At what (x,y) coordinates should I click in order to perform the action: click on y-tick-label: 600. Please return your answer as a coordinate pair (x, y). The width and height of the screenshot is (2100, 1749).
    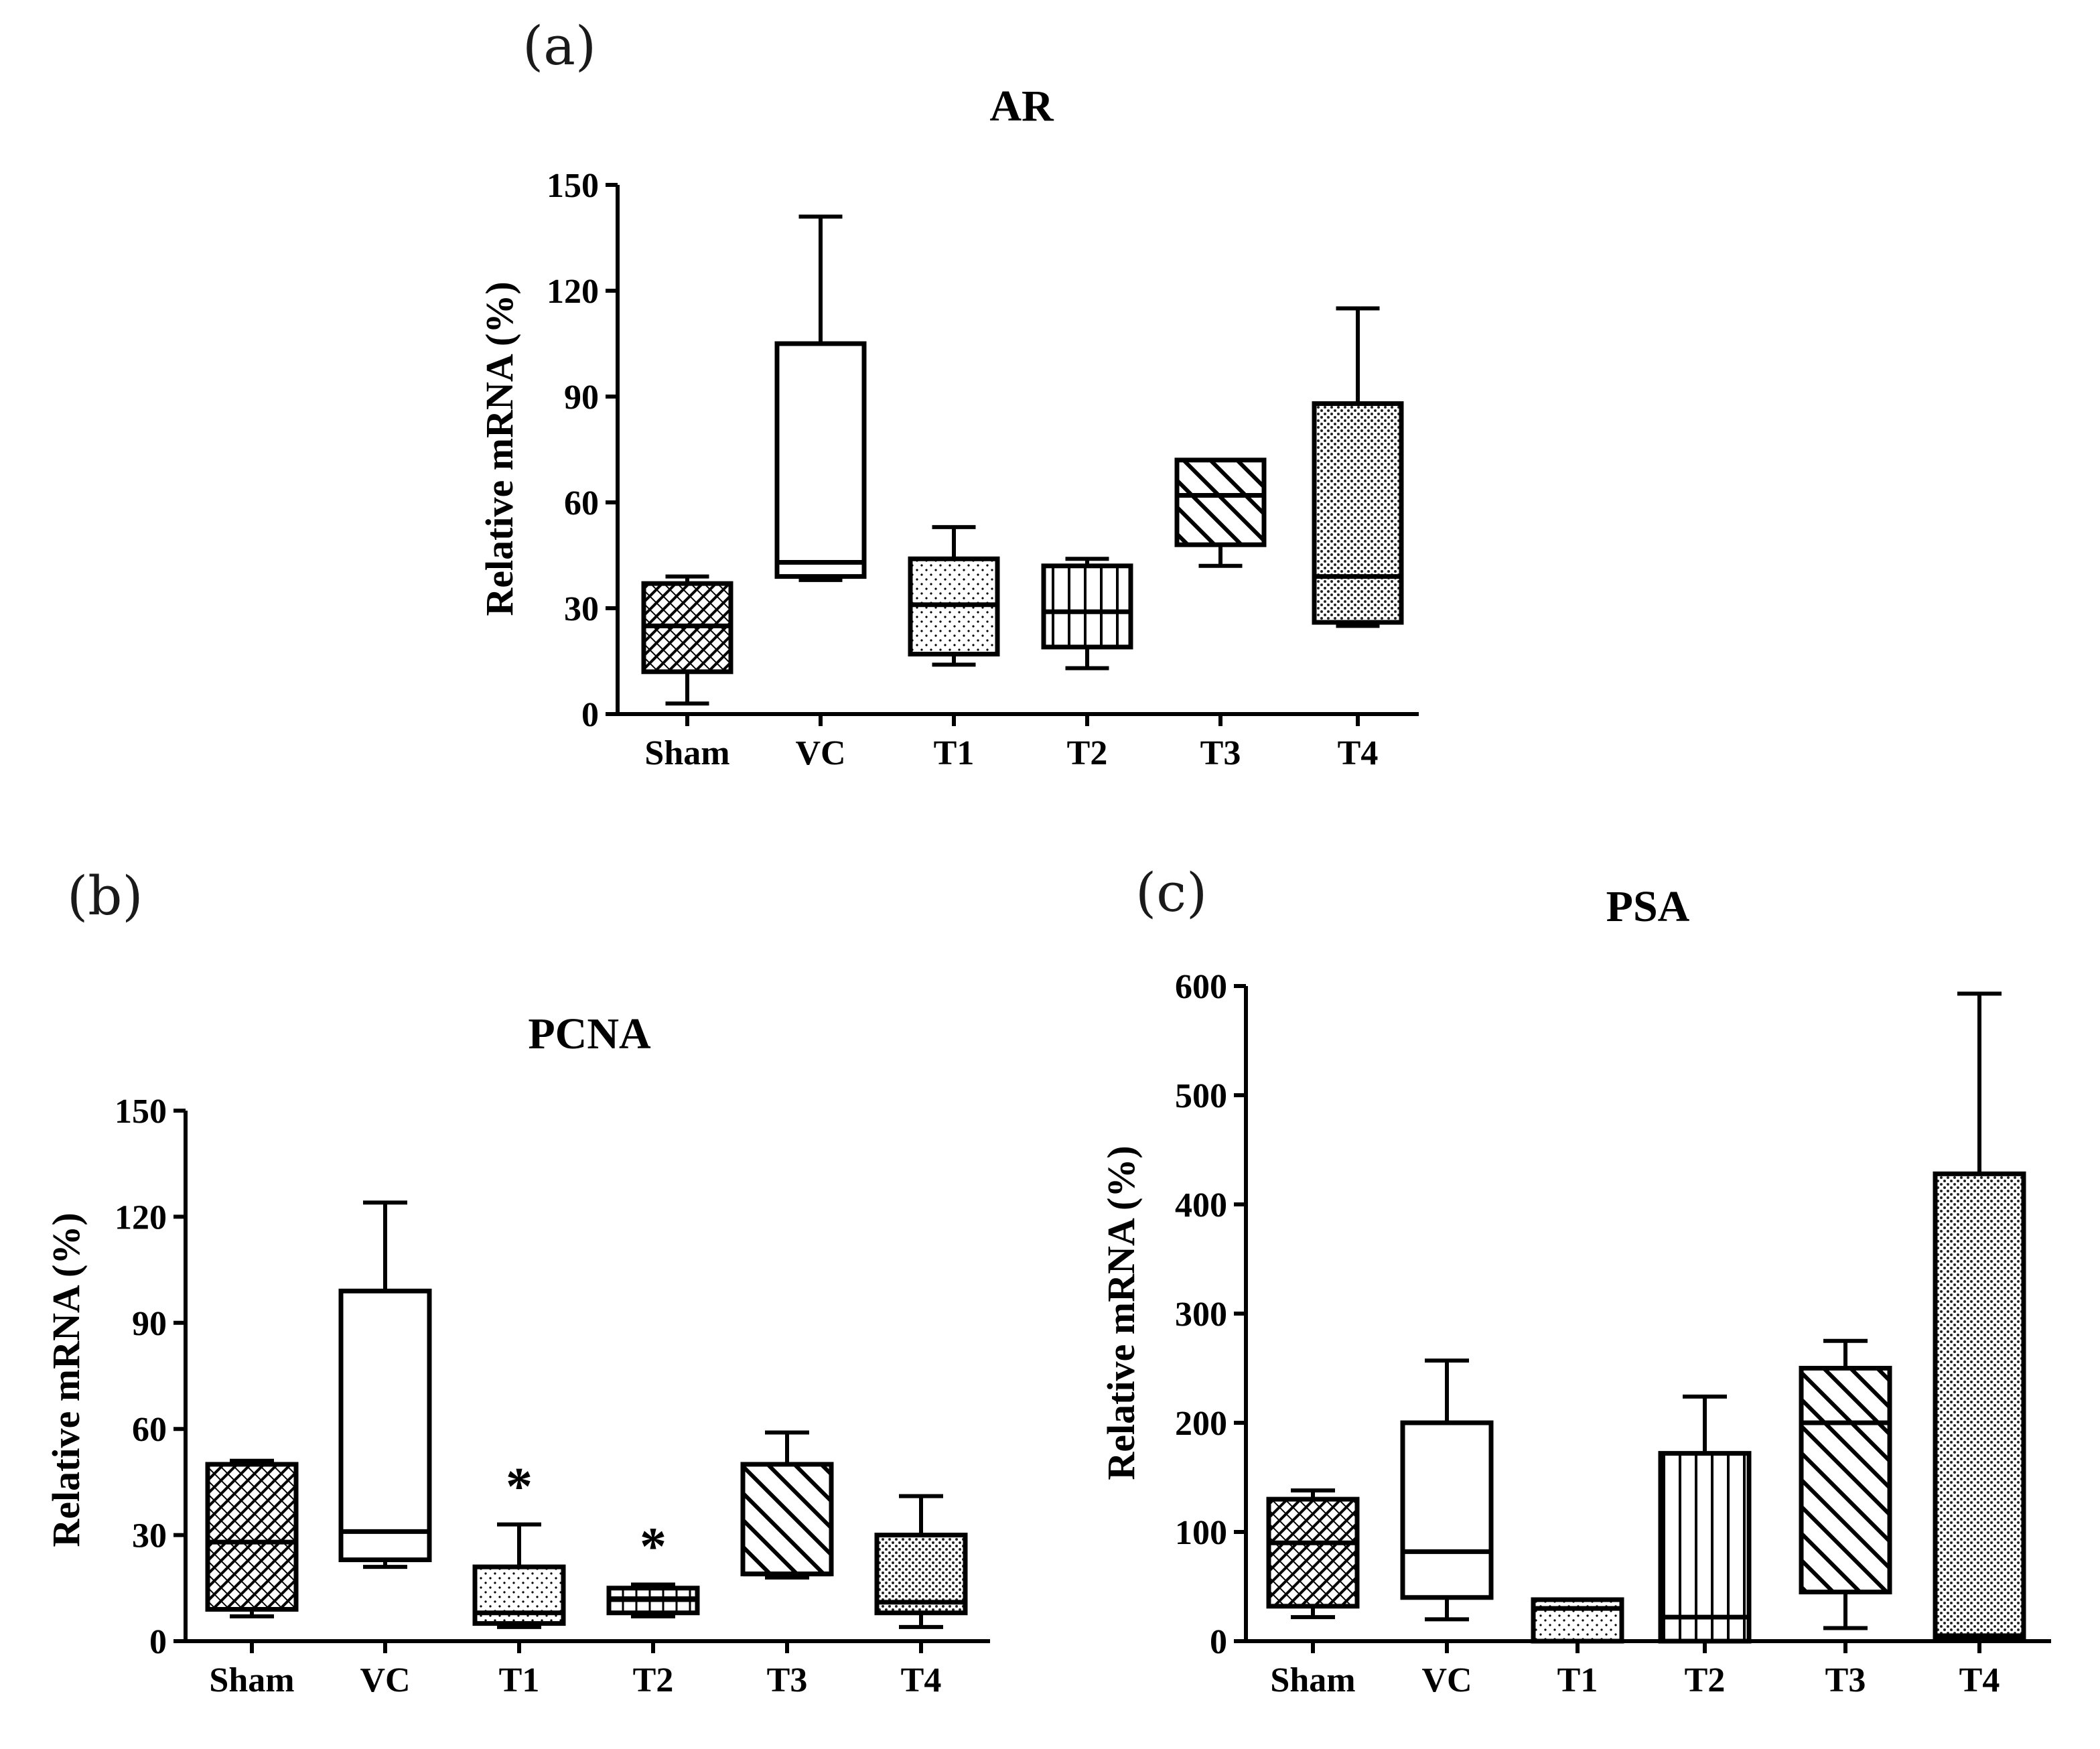
    Looking at the image, I should click on (1201, 987).